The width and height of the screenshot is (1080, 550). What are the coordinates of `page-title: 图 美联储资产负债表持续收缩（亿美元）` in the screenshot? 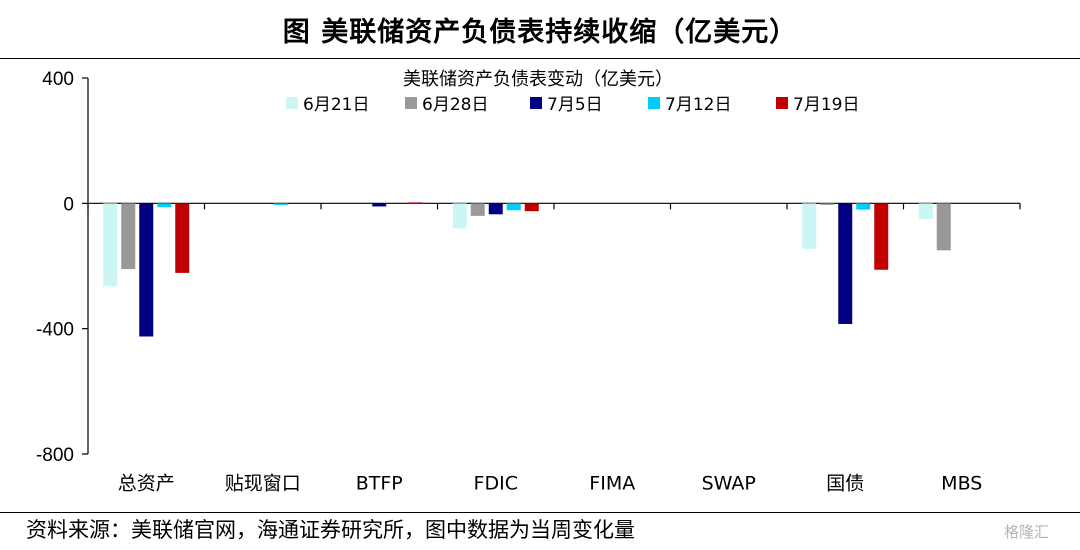 It's located at (540, 32).